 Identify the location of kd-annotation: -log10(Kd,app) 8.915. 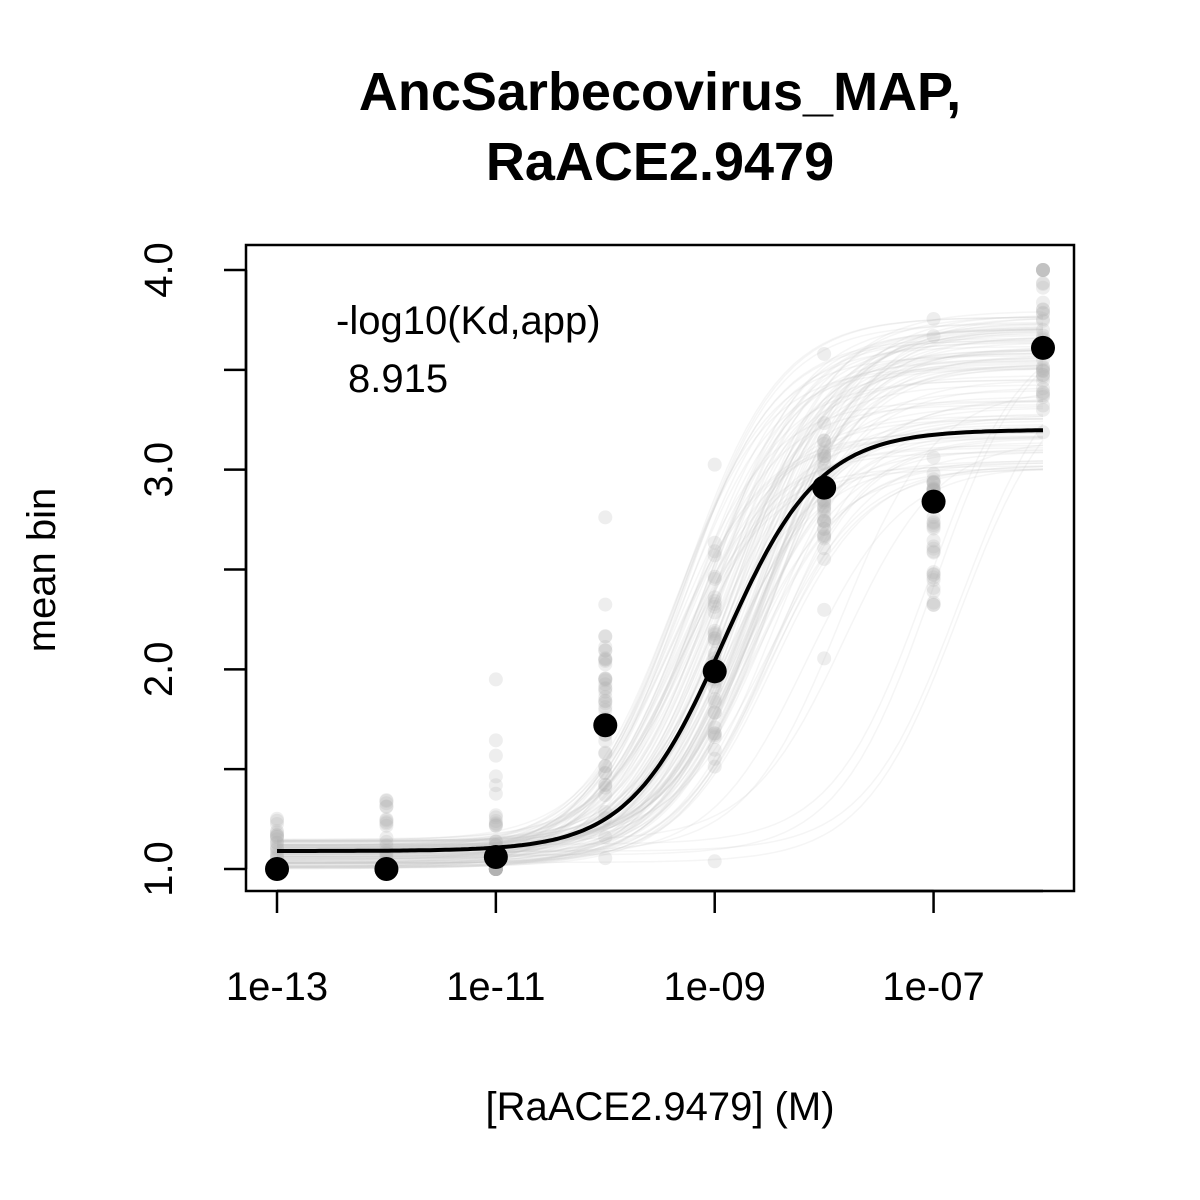
(468, 350).